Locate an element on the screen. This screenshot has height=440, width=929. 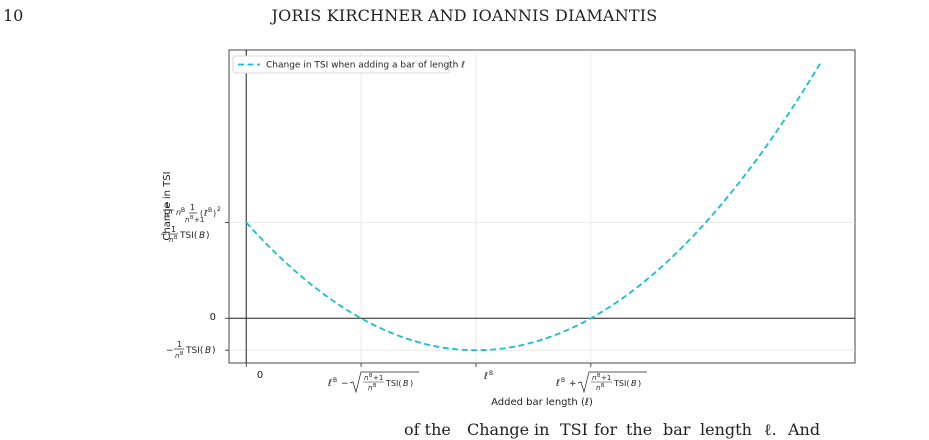
y-tick-label-zero: 0 is located at coordinates (213, 317).